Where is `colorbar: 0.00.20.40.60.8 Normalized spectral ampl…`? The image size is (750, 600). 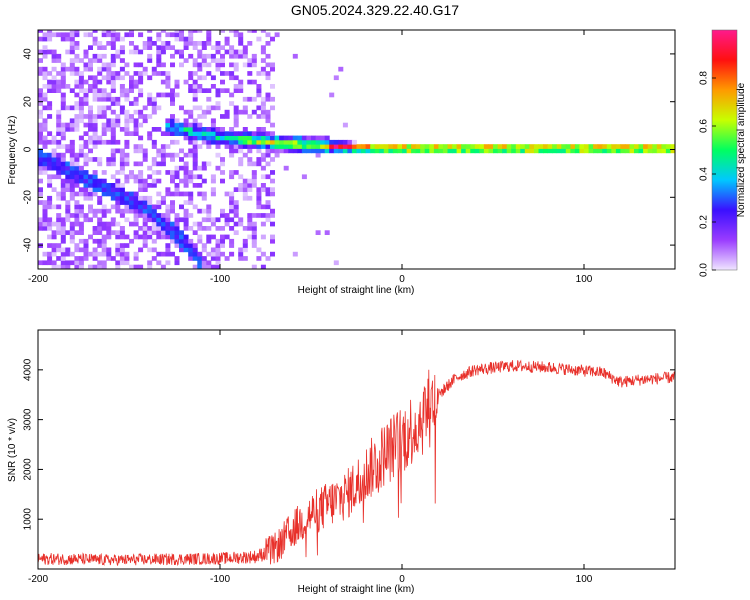
colorbar: 0.00.20.40.60.8 Normalized spectral ampl… is located at coordinates (723, 153).